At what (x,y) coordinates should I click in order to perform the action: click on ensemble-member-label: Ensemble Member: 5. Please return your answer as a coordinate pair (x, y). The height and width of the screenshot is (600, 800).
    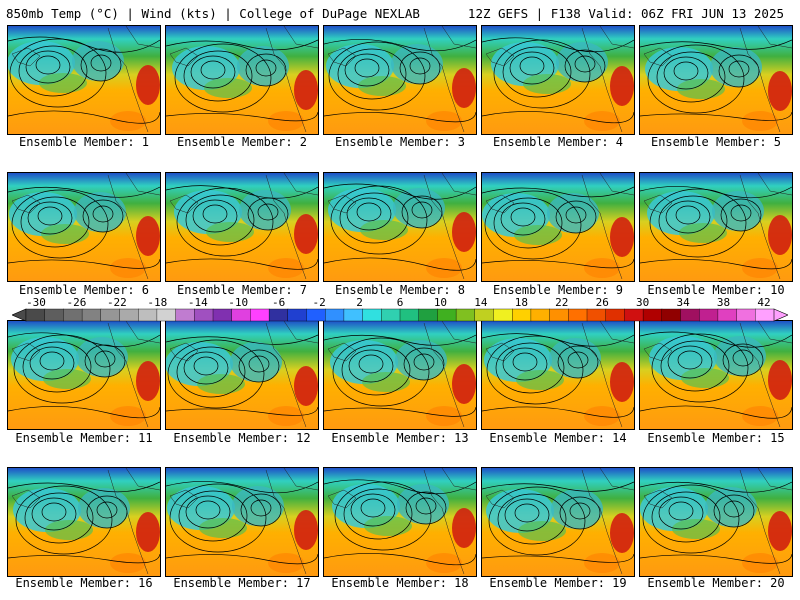
    Looking at the image, I should click on (716, 142).